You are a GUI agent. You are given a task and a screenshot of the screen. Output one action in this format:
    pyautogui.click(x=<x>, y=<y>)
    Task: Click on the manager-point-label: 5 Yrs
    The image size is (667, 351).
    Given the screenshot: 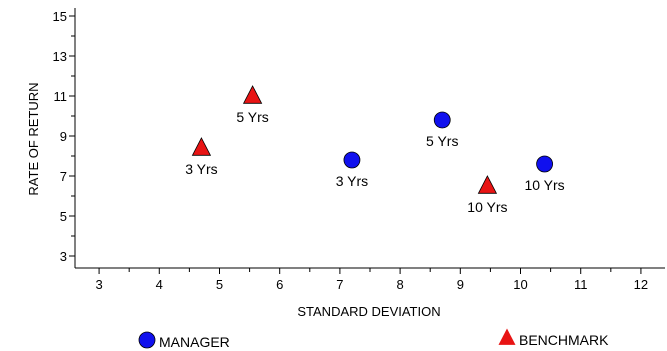 What is the action you would take?
    pyautogui.click(x=442, y=141)
    